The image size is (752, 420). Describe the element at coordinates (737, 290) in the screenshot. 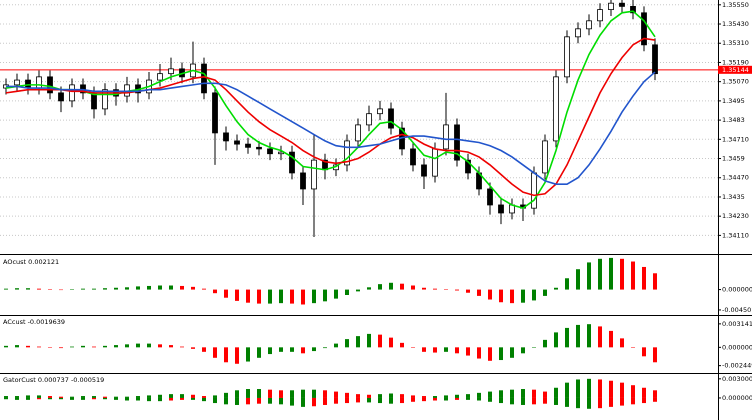

I see `y-tick-label: 0.000000` at that location.